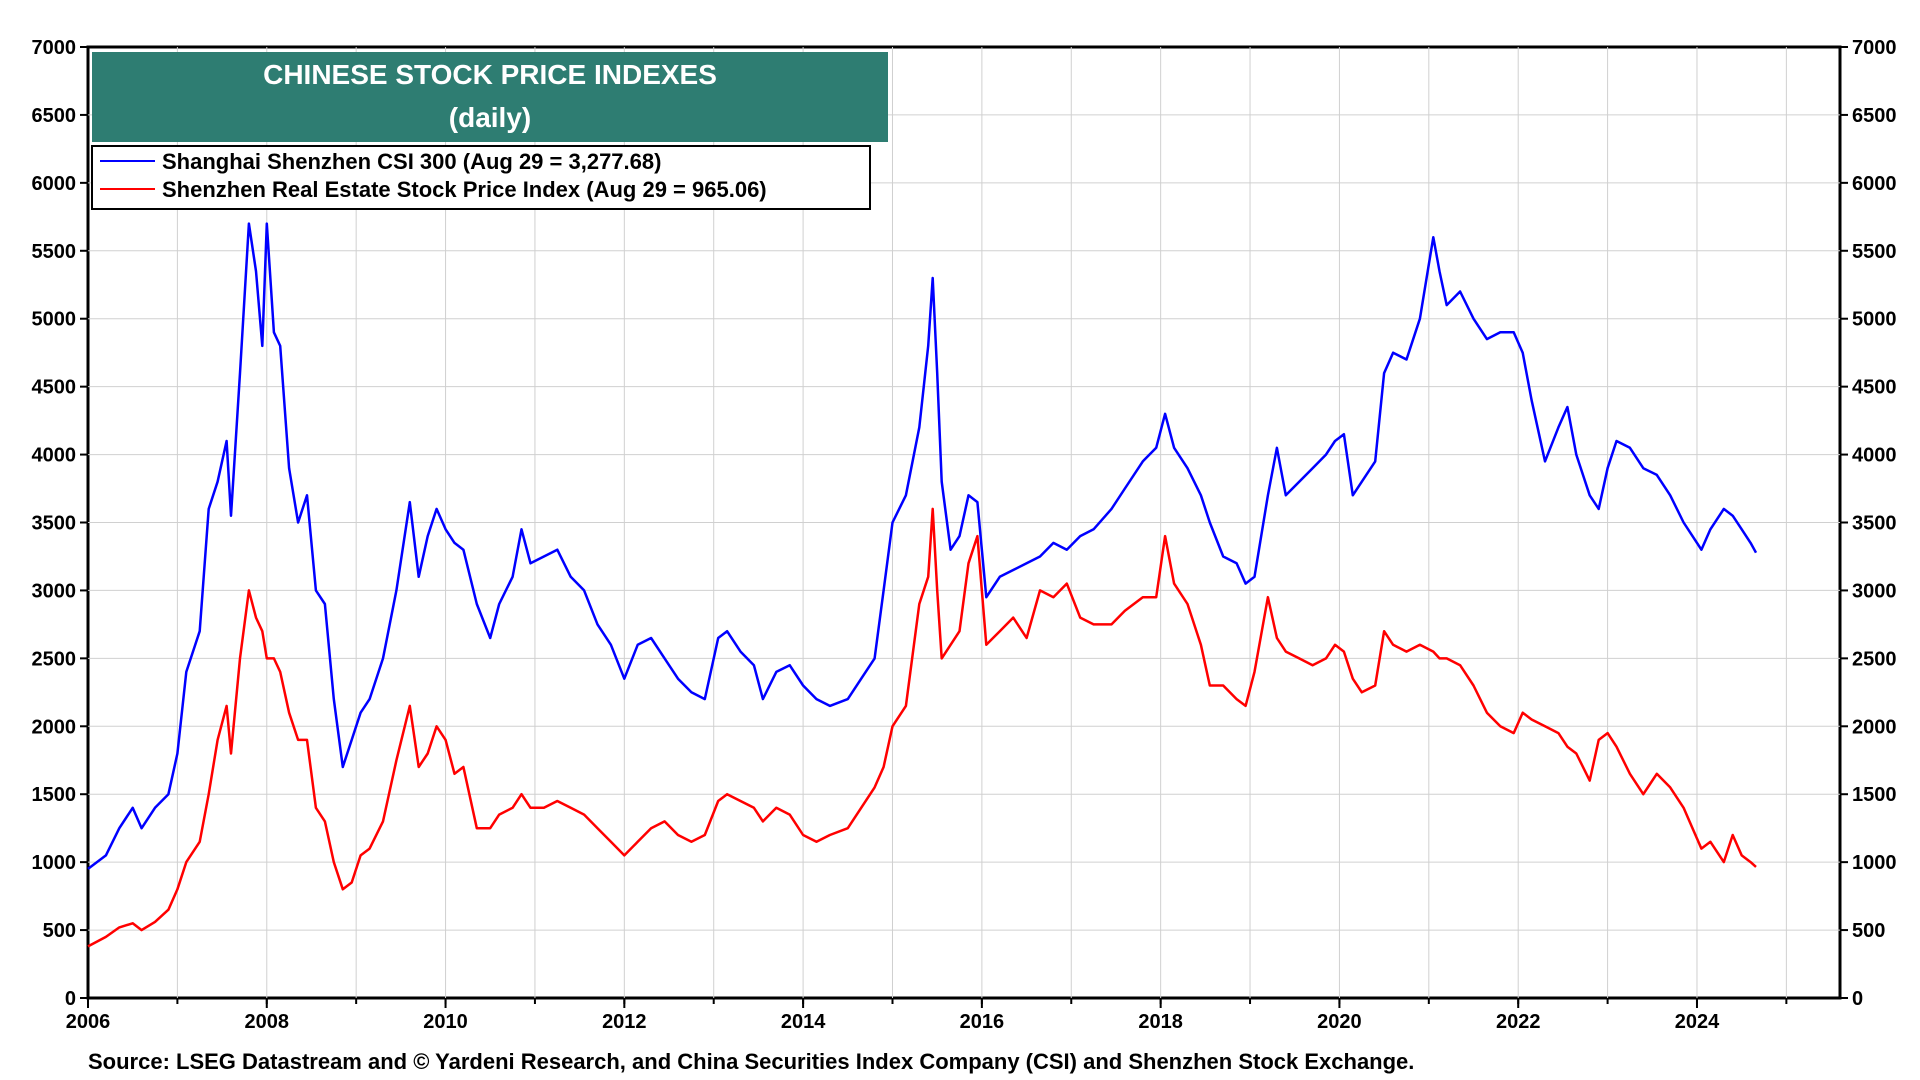 The width and height of the screenshot is (1920, 1080). Describe the element at coordinates (1874, 727) in the screenshot. I see `y-tick-label-right: 2000` at that location.